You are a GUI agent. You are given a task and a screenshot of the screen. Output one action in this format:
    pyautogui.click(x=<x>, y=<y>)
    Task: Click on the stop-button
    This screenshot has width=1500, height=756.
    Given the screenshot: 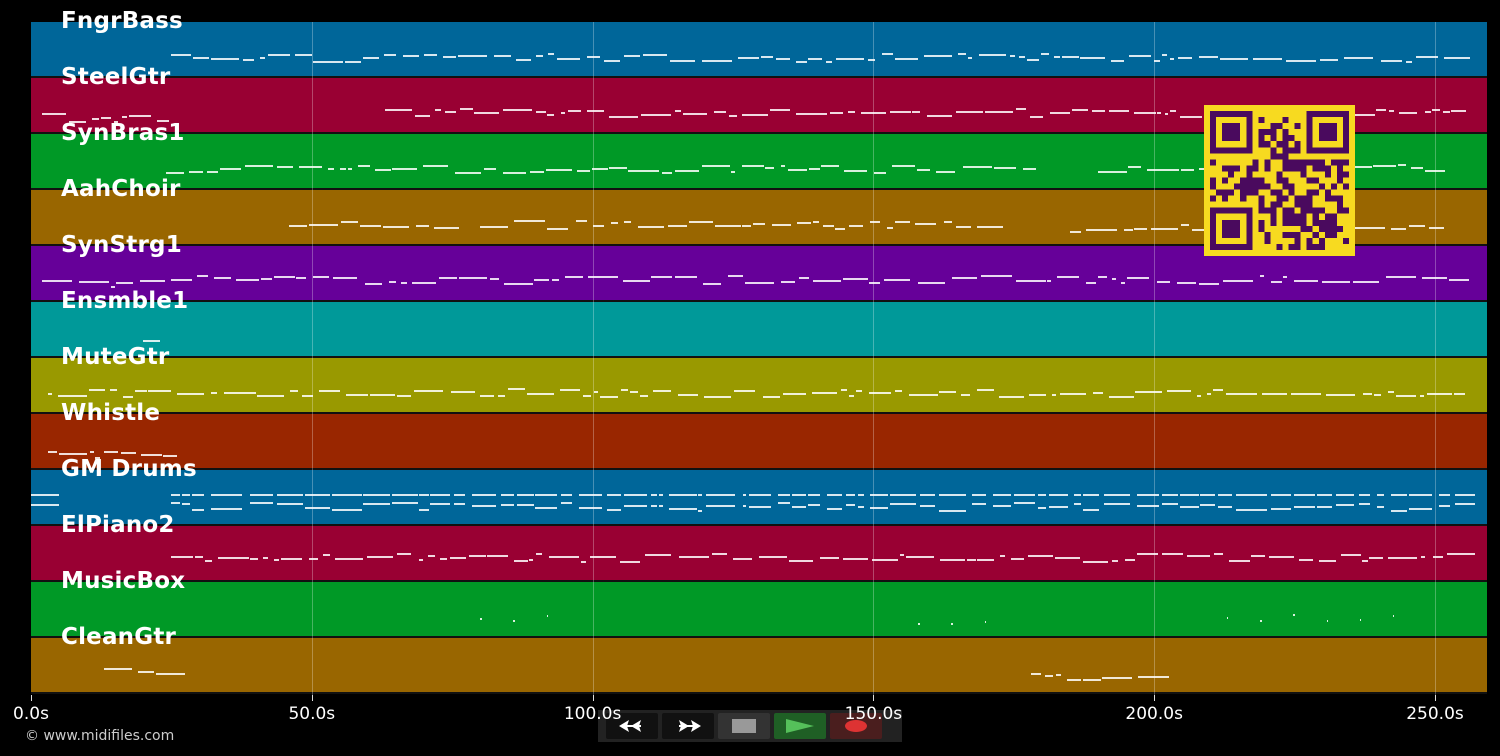 What is the action you would take?
    pyautogui.click(x=744, y=726)
    